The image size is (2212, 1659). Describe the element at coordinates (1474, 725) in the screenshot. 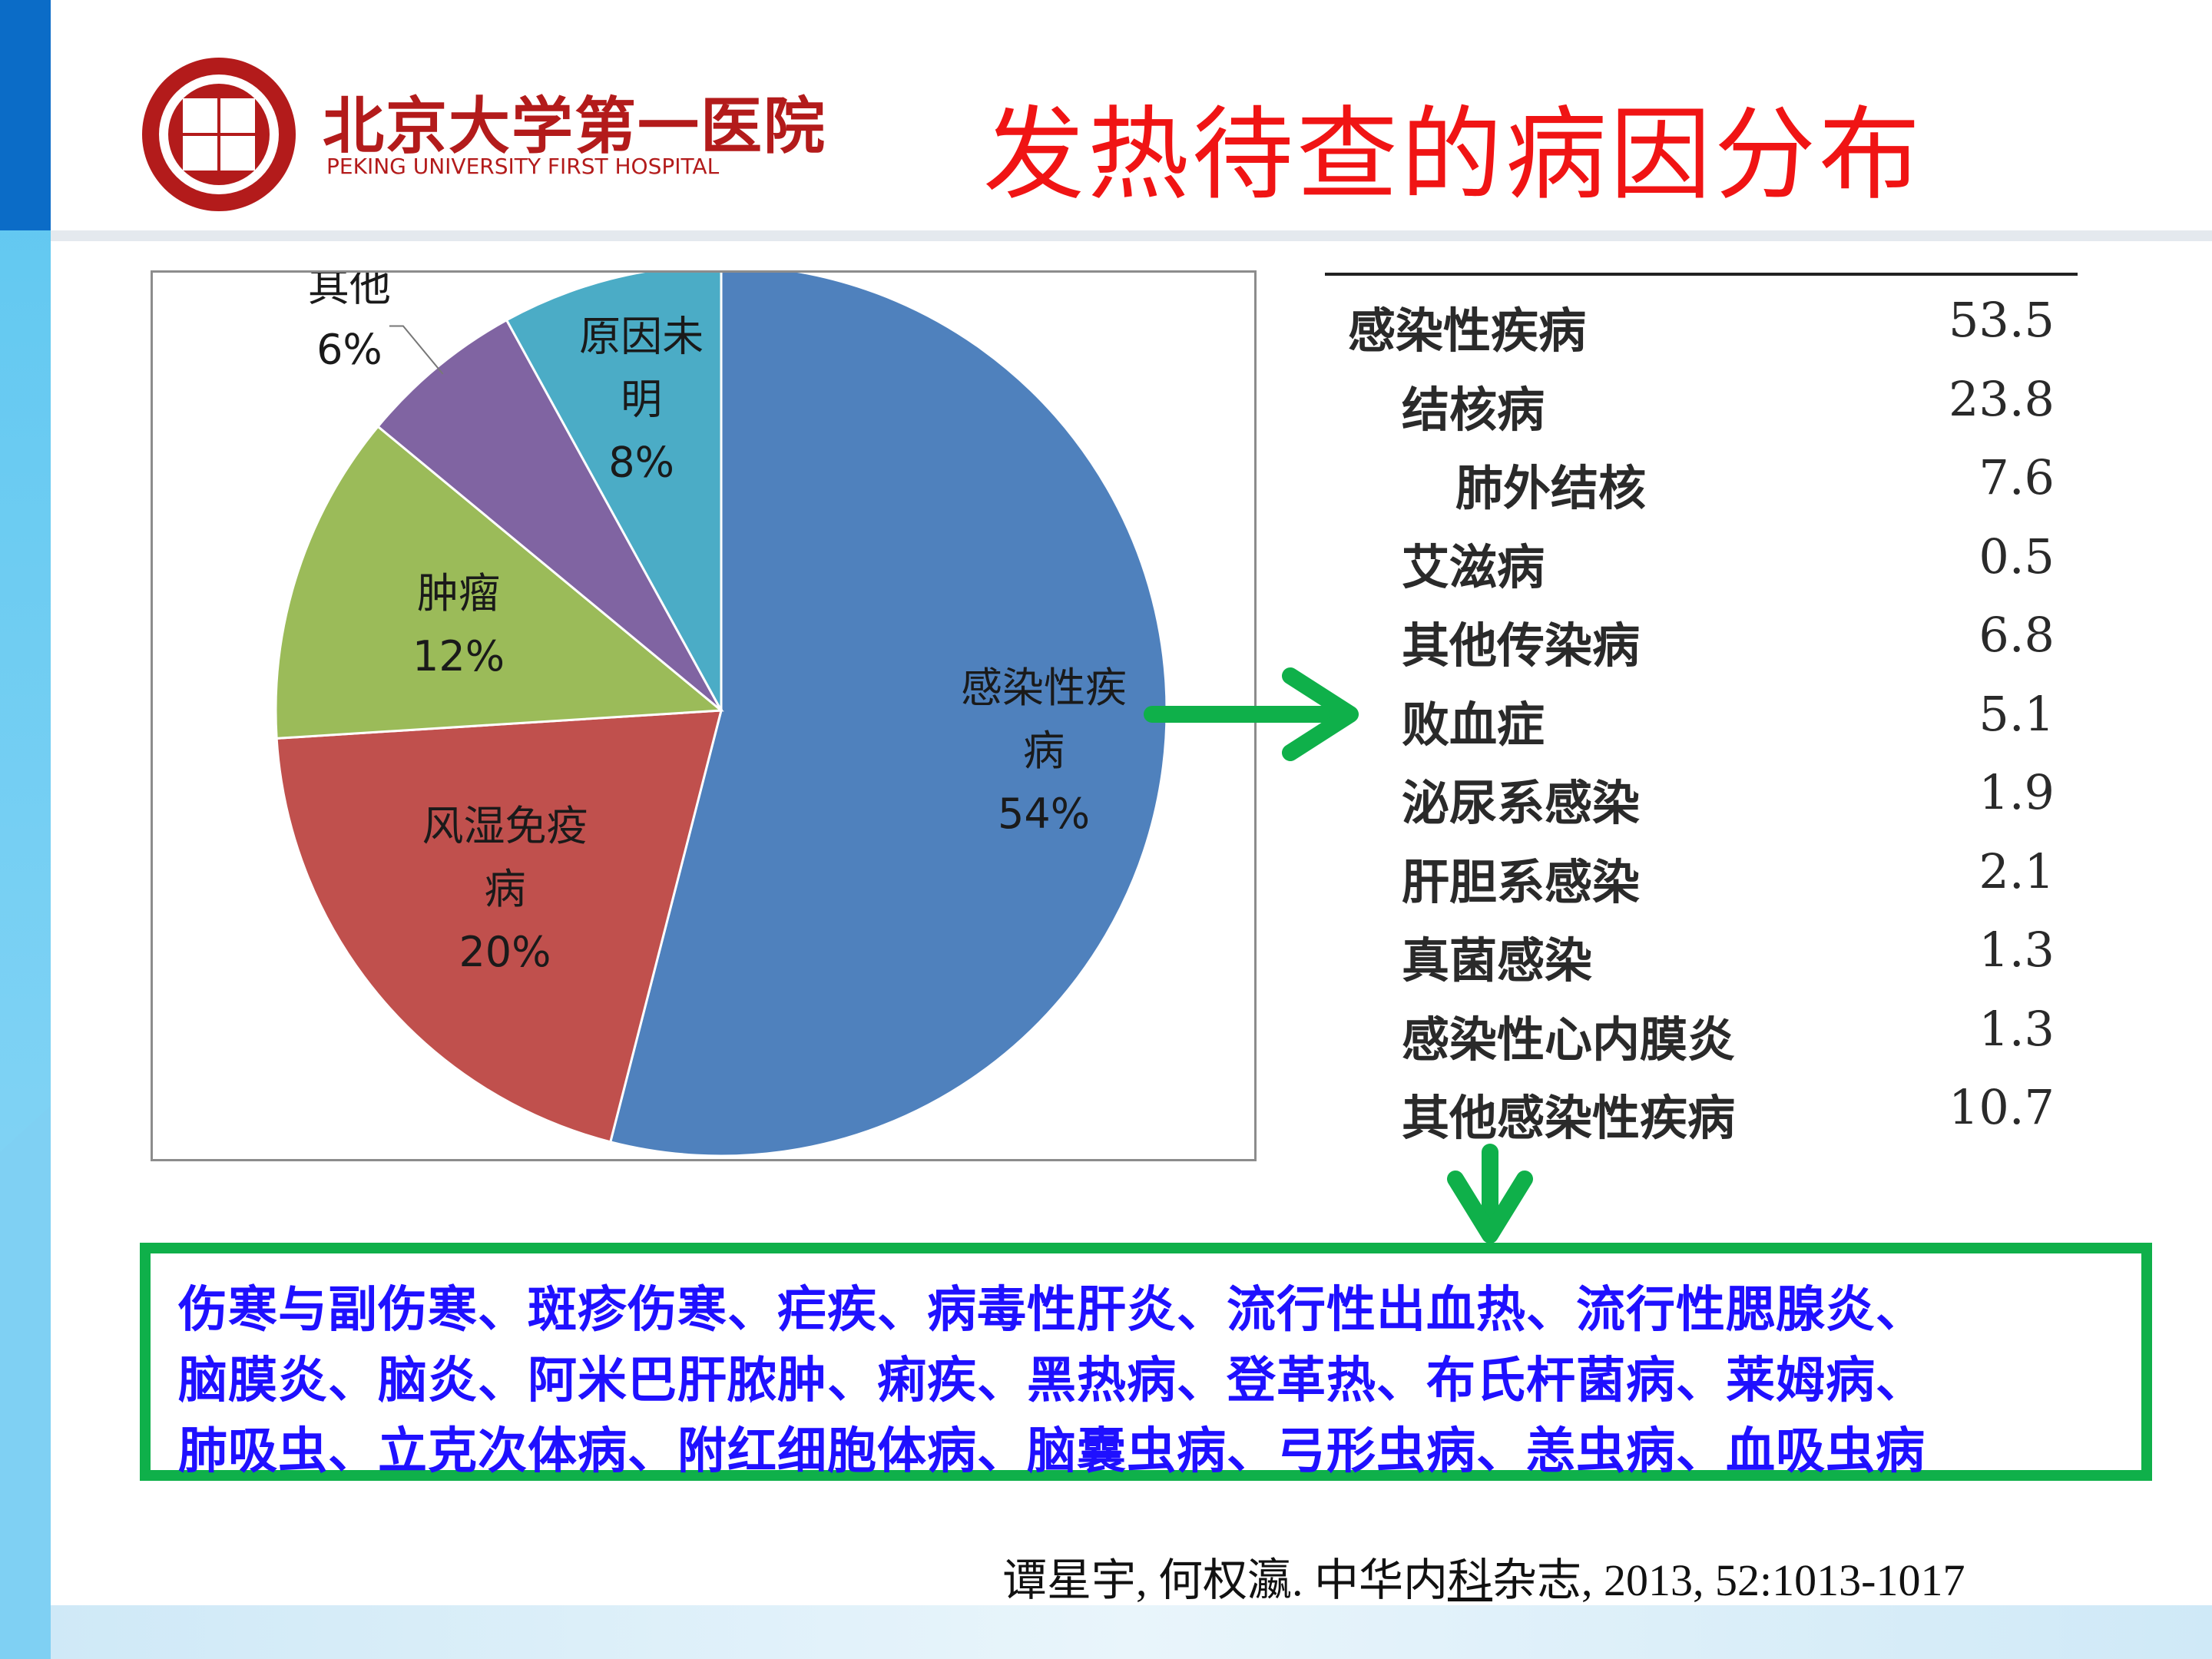

I see `table-row-name: 败血症` at that location.